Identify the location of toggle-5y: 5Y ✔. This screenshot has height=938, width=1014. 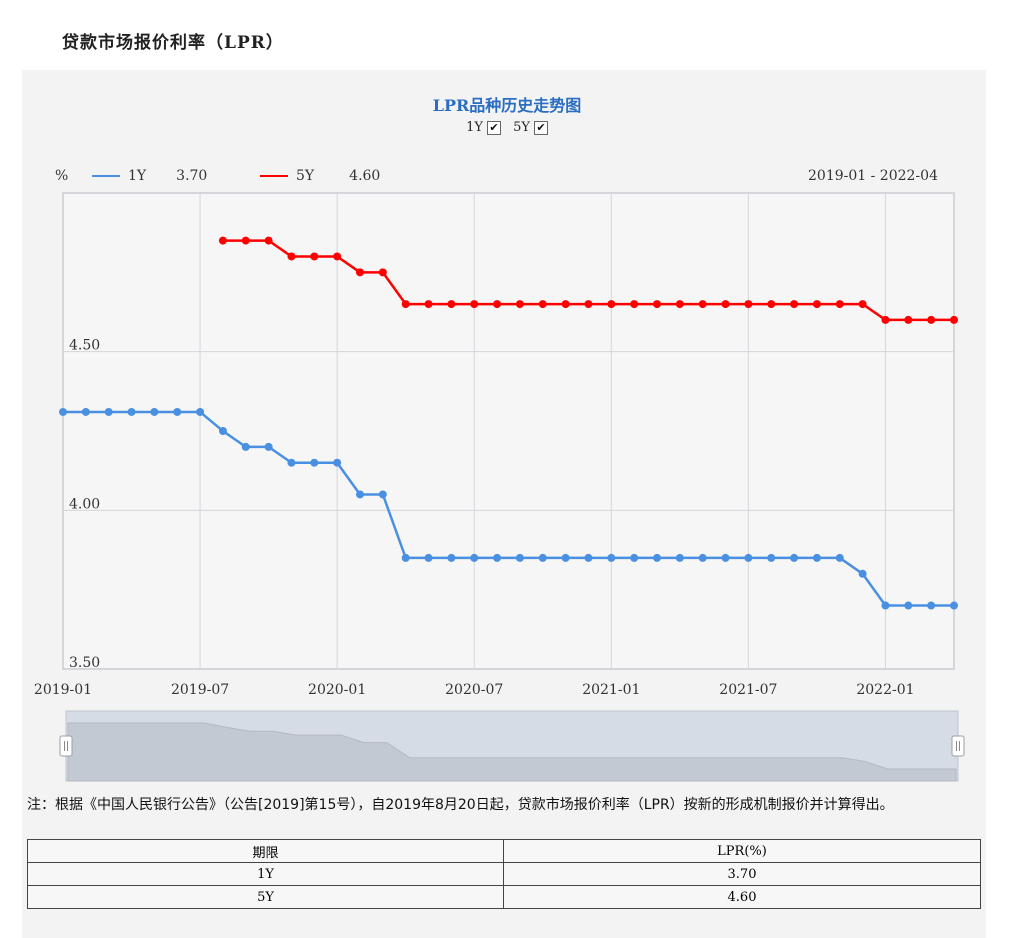
(530, 127).